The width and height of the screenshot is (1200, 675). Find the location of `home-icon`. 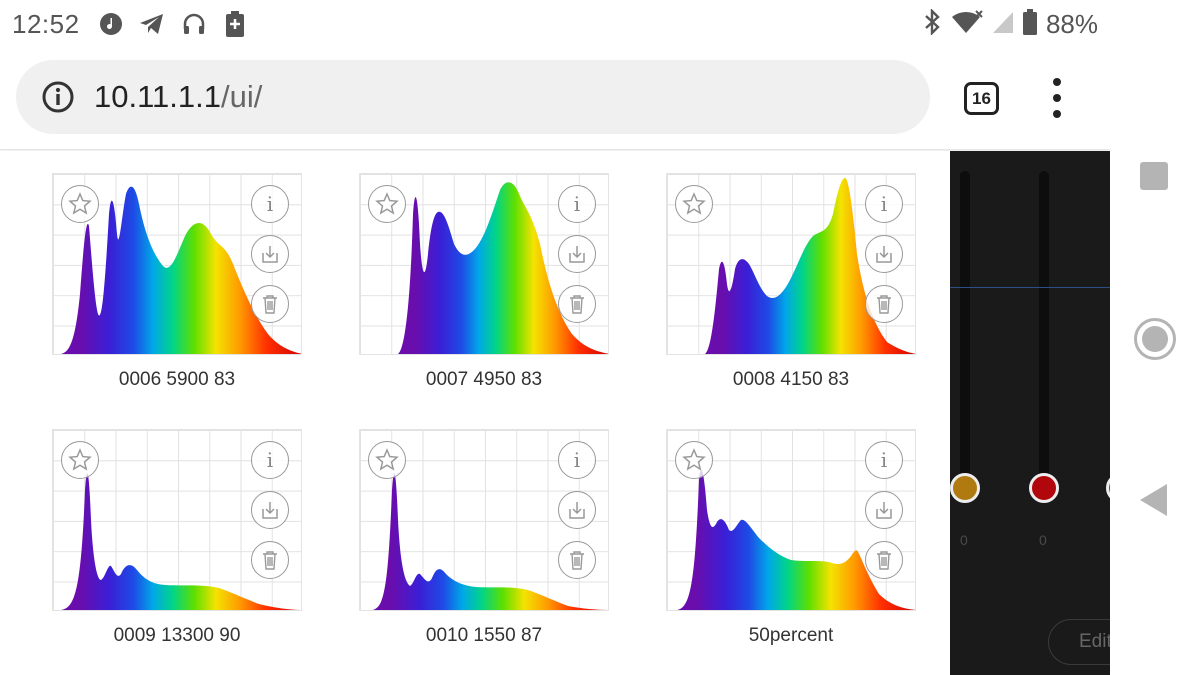

home-icon is located at coordinates (1155, 339).